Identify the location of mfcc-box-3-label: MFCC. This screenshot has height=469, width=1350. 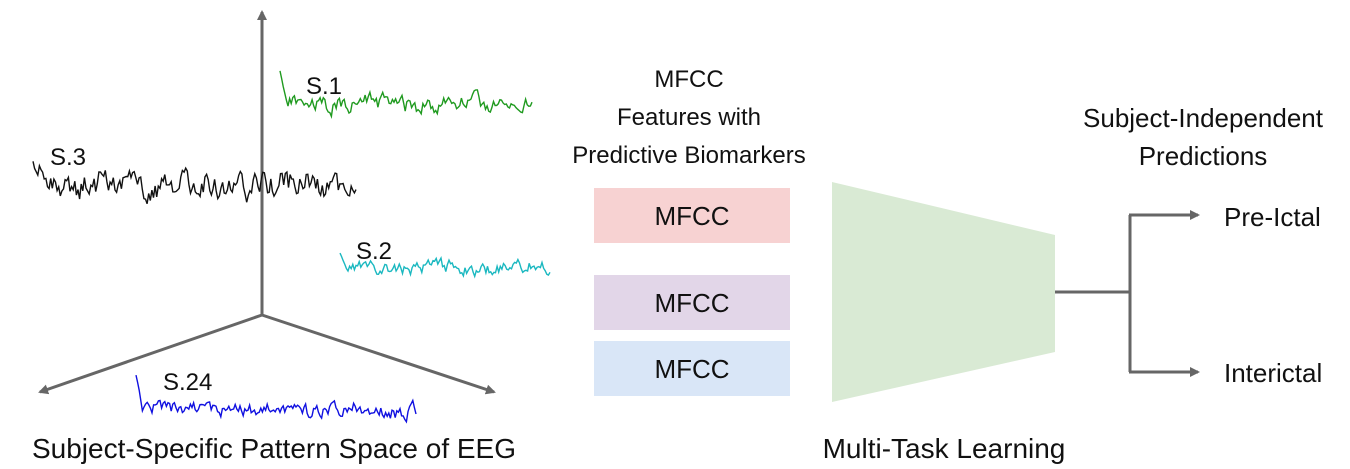
(691, 369).